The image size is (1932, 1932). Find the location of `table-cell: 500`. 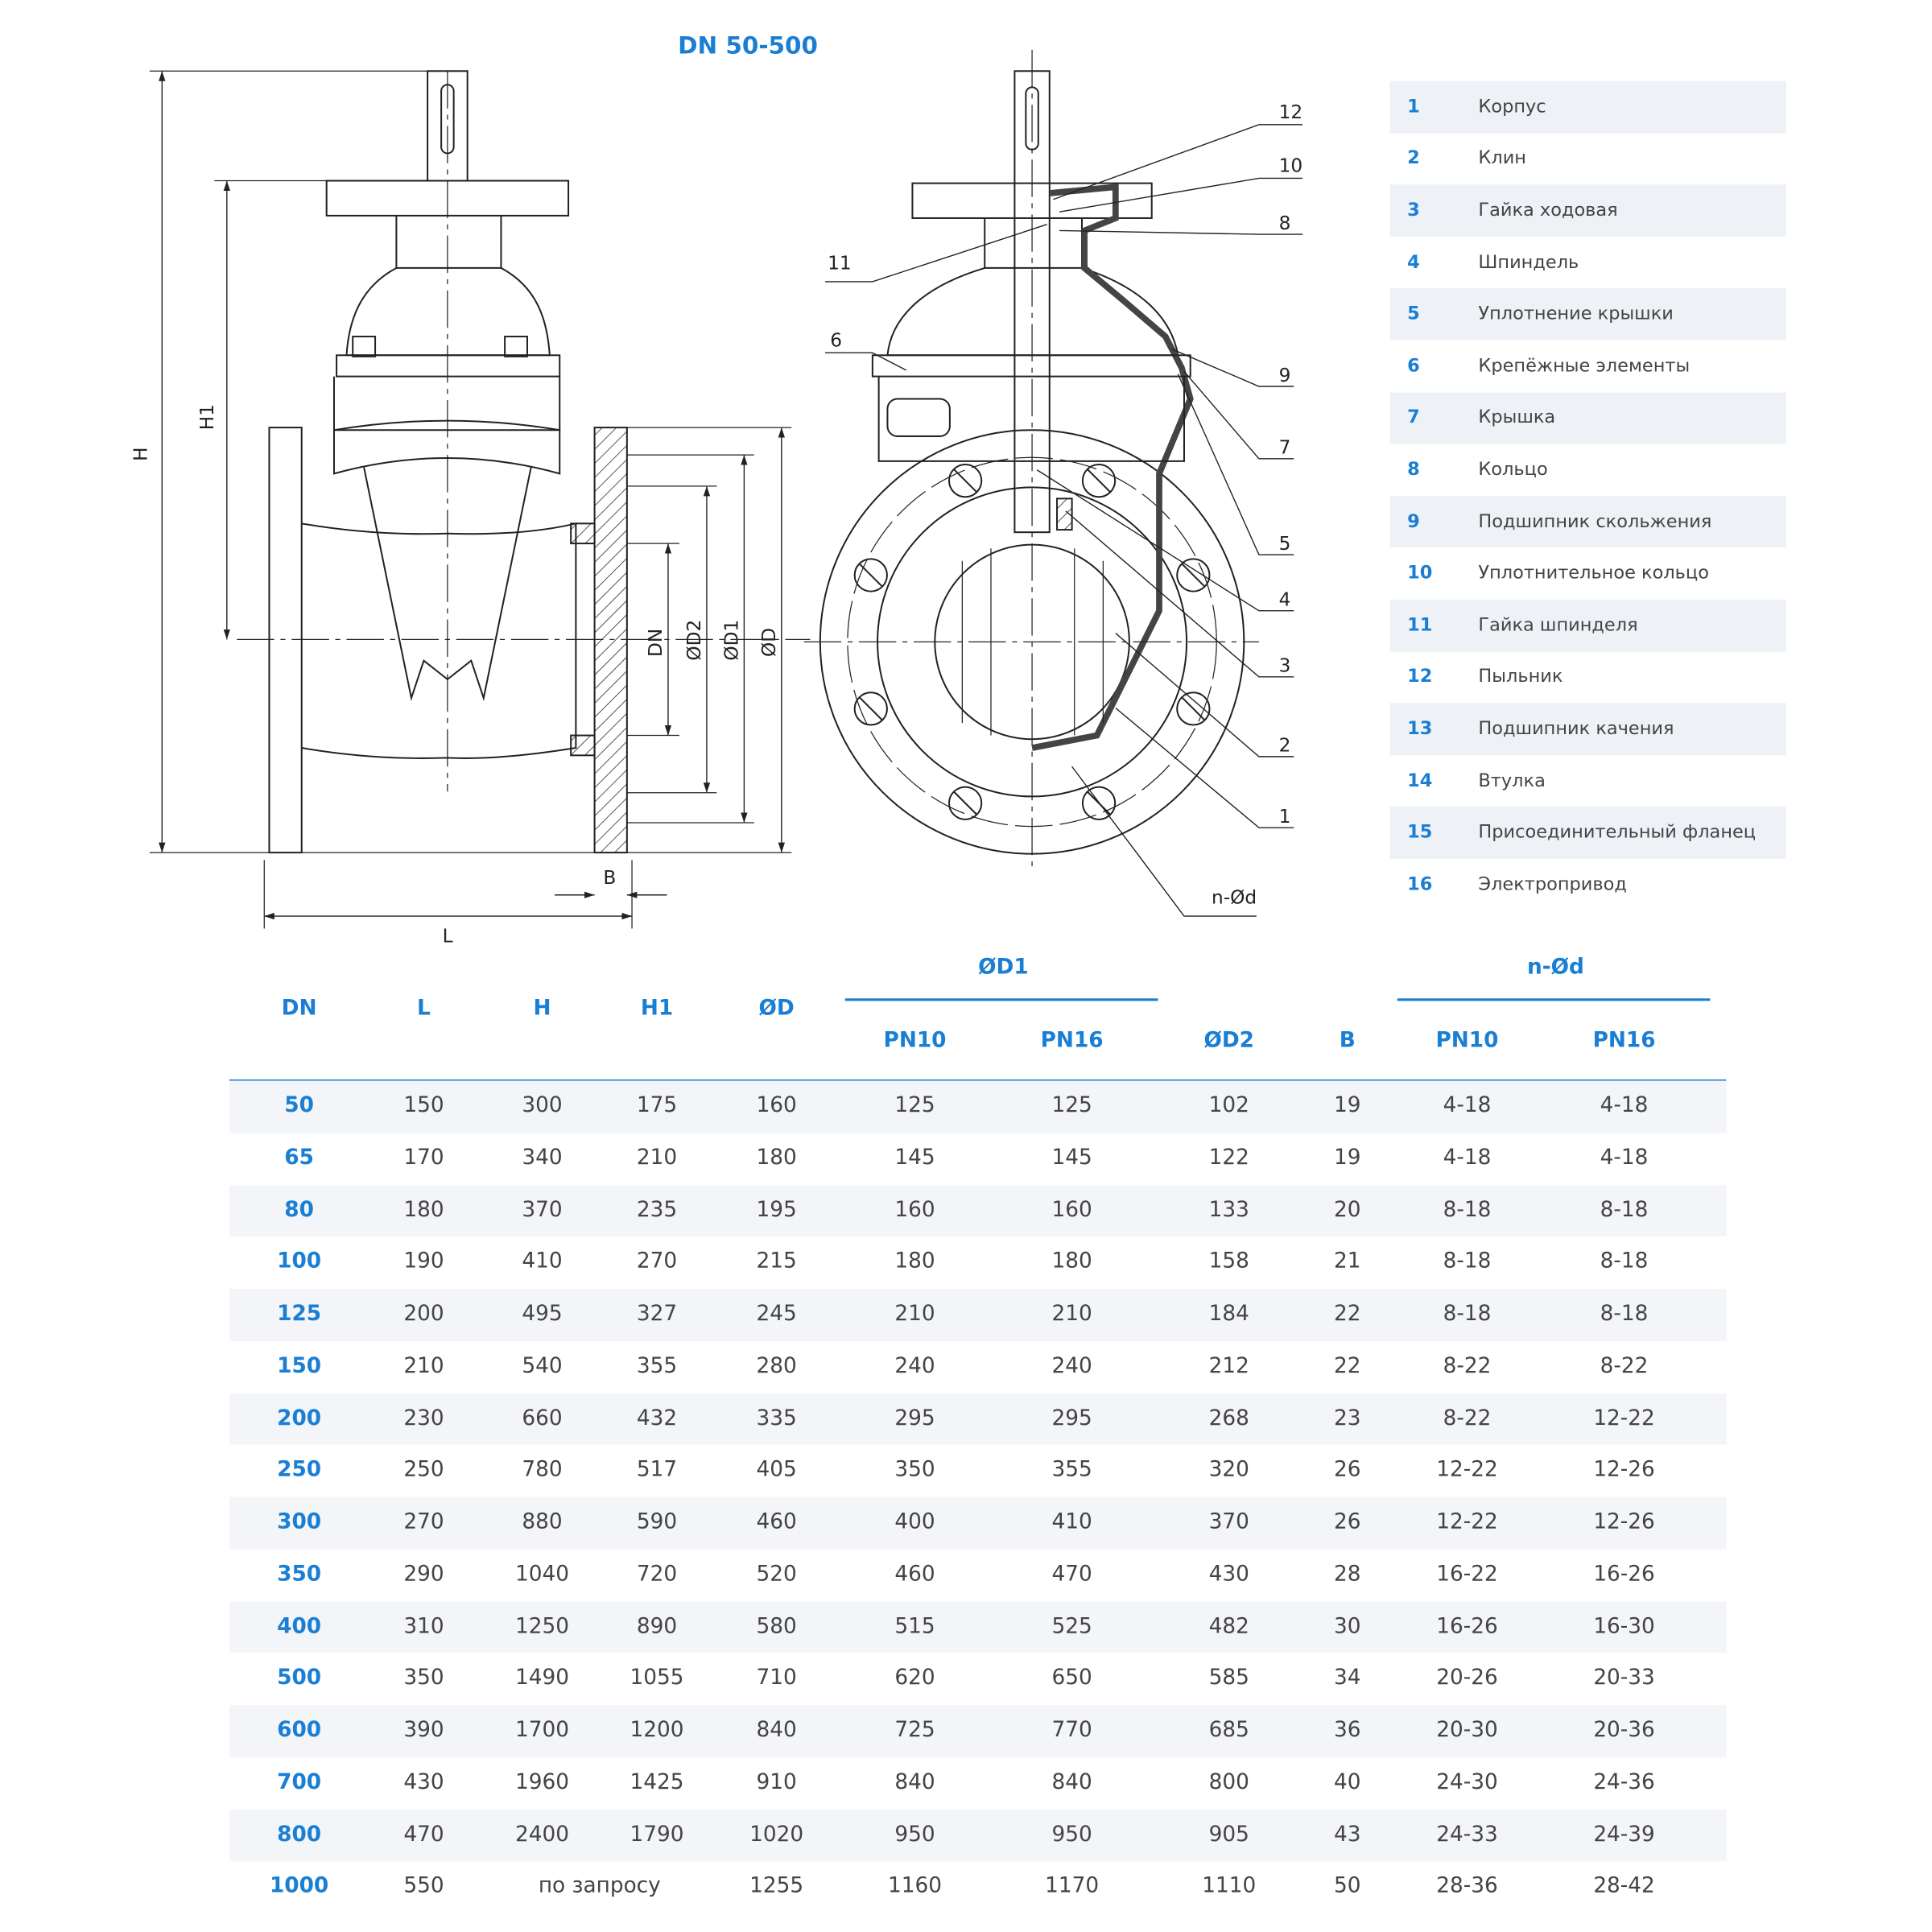

table-cell: 500 is located at coordinates (299, 1678).